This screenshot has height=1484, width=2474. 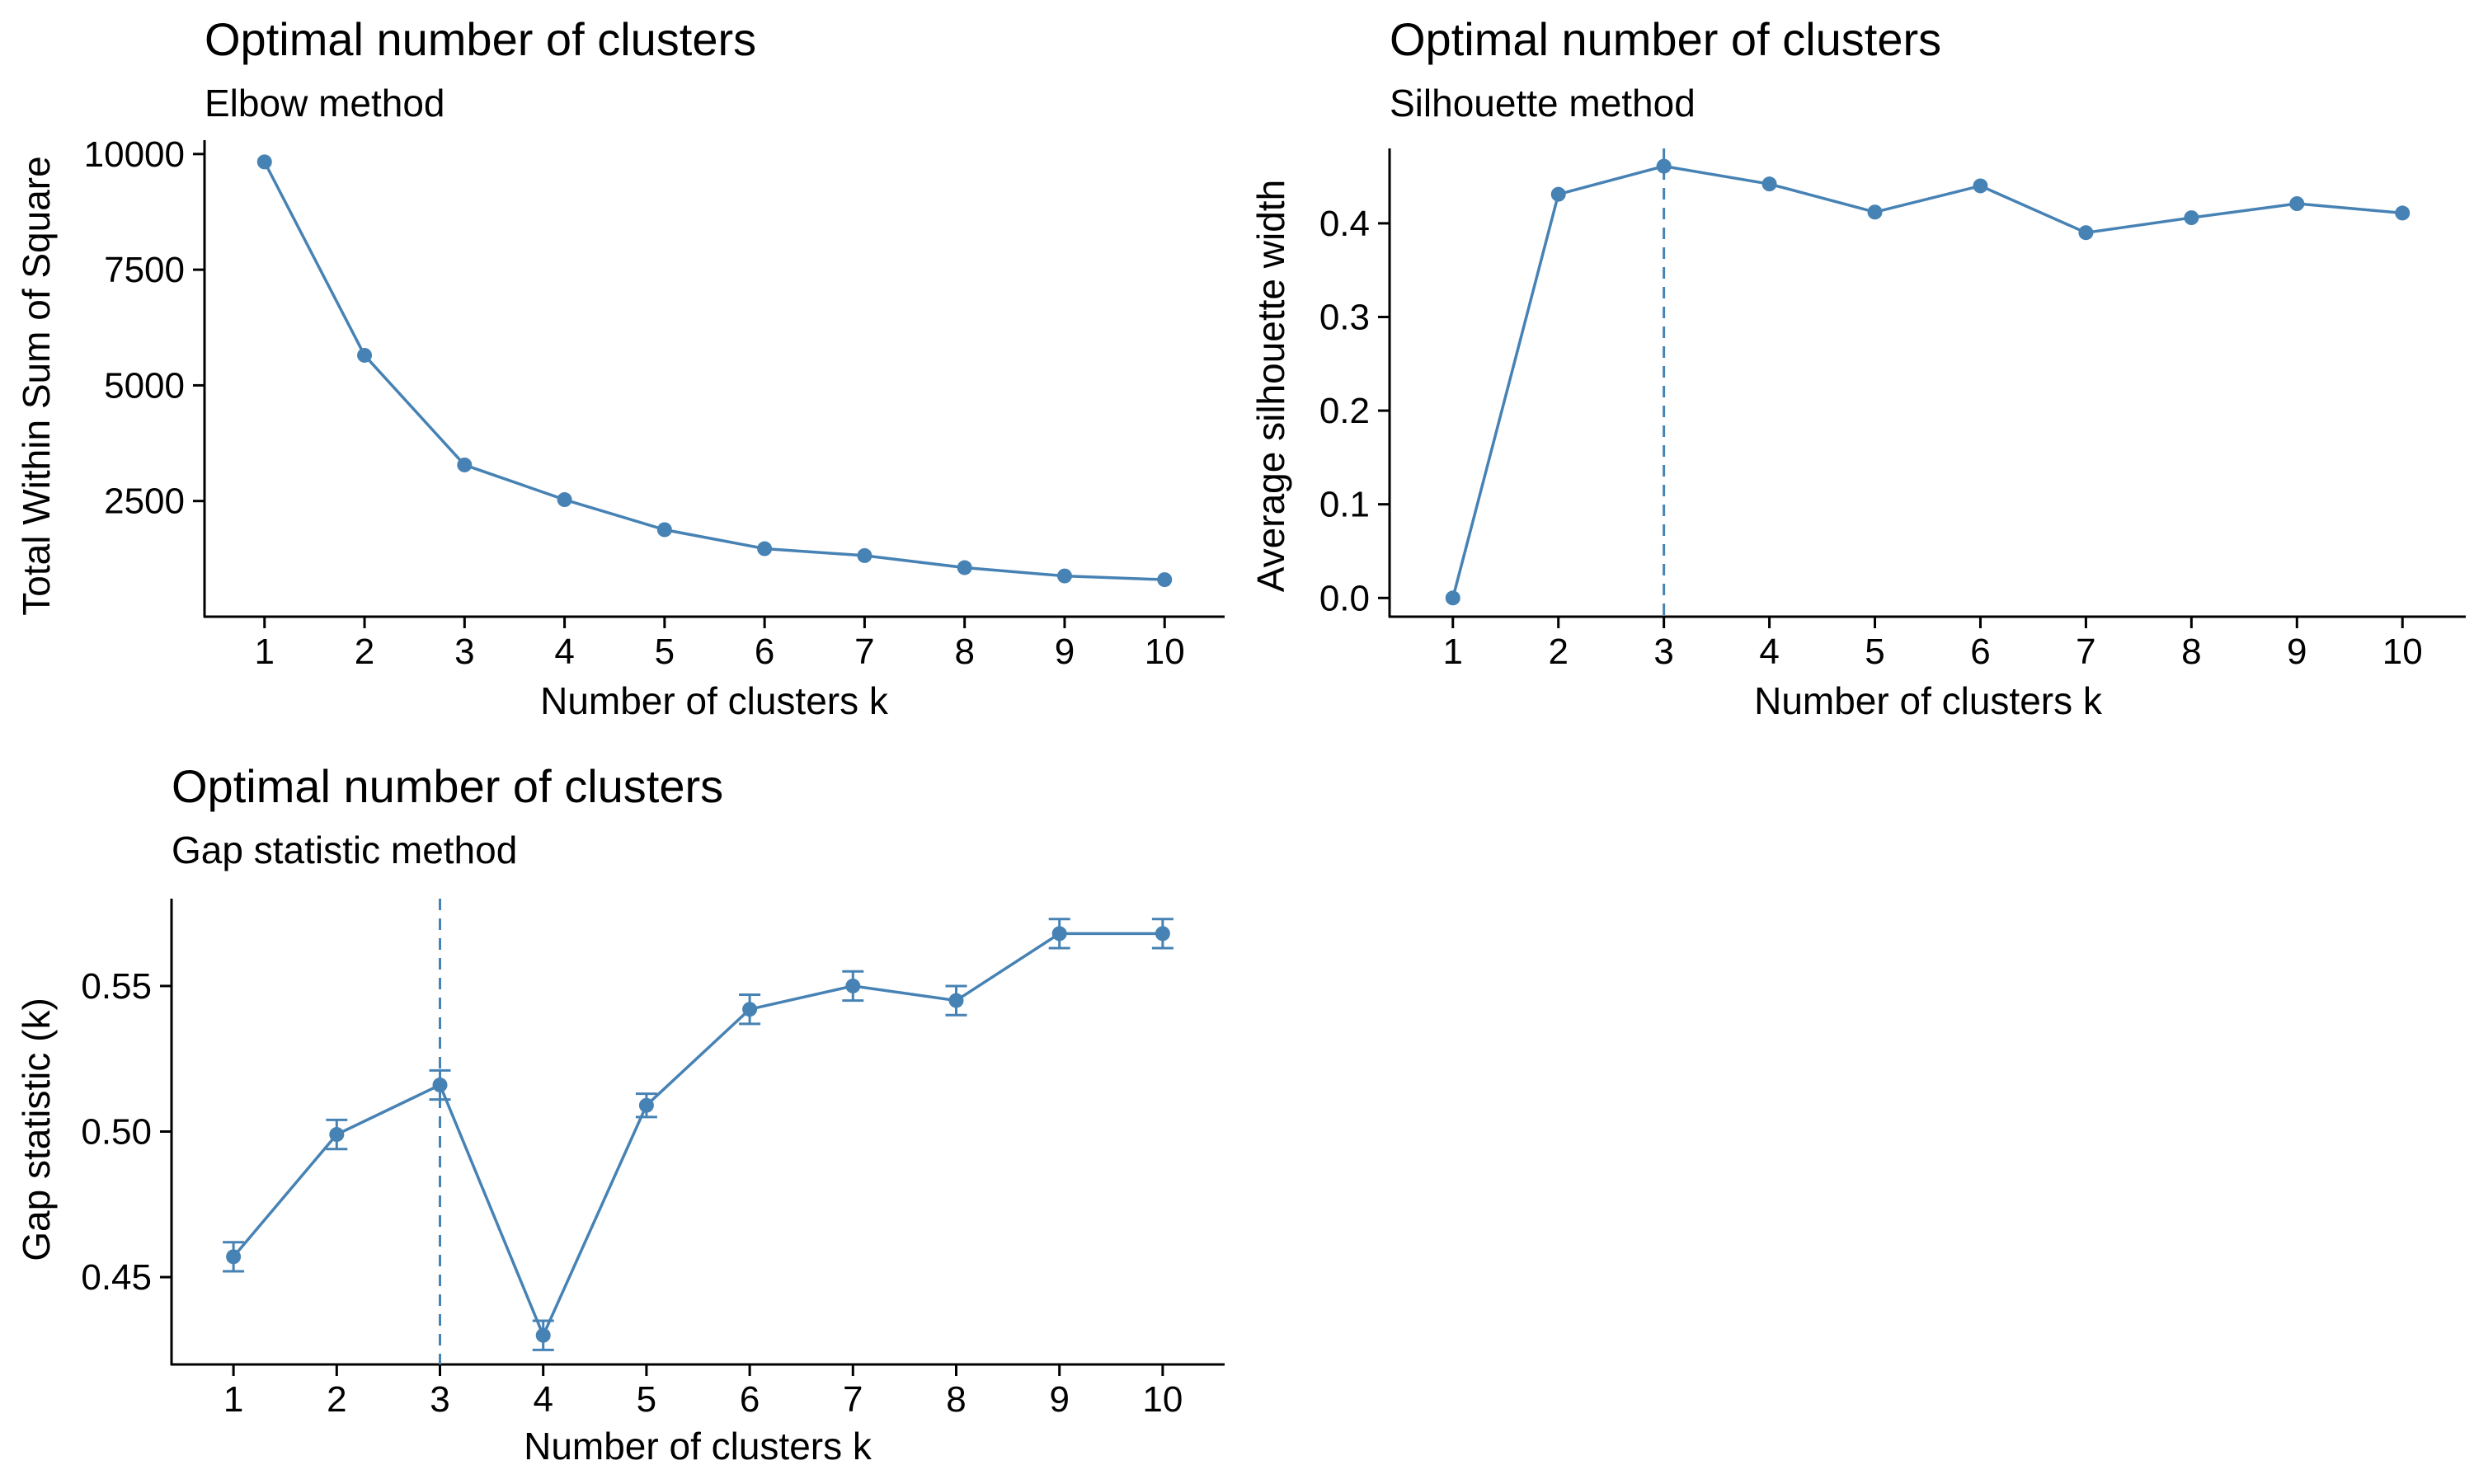 What do you see at coordinates (1270, 386) in the screenshot?
I see `y-axis-title: Average silhouette width` at bounding box center [1270, 386].